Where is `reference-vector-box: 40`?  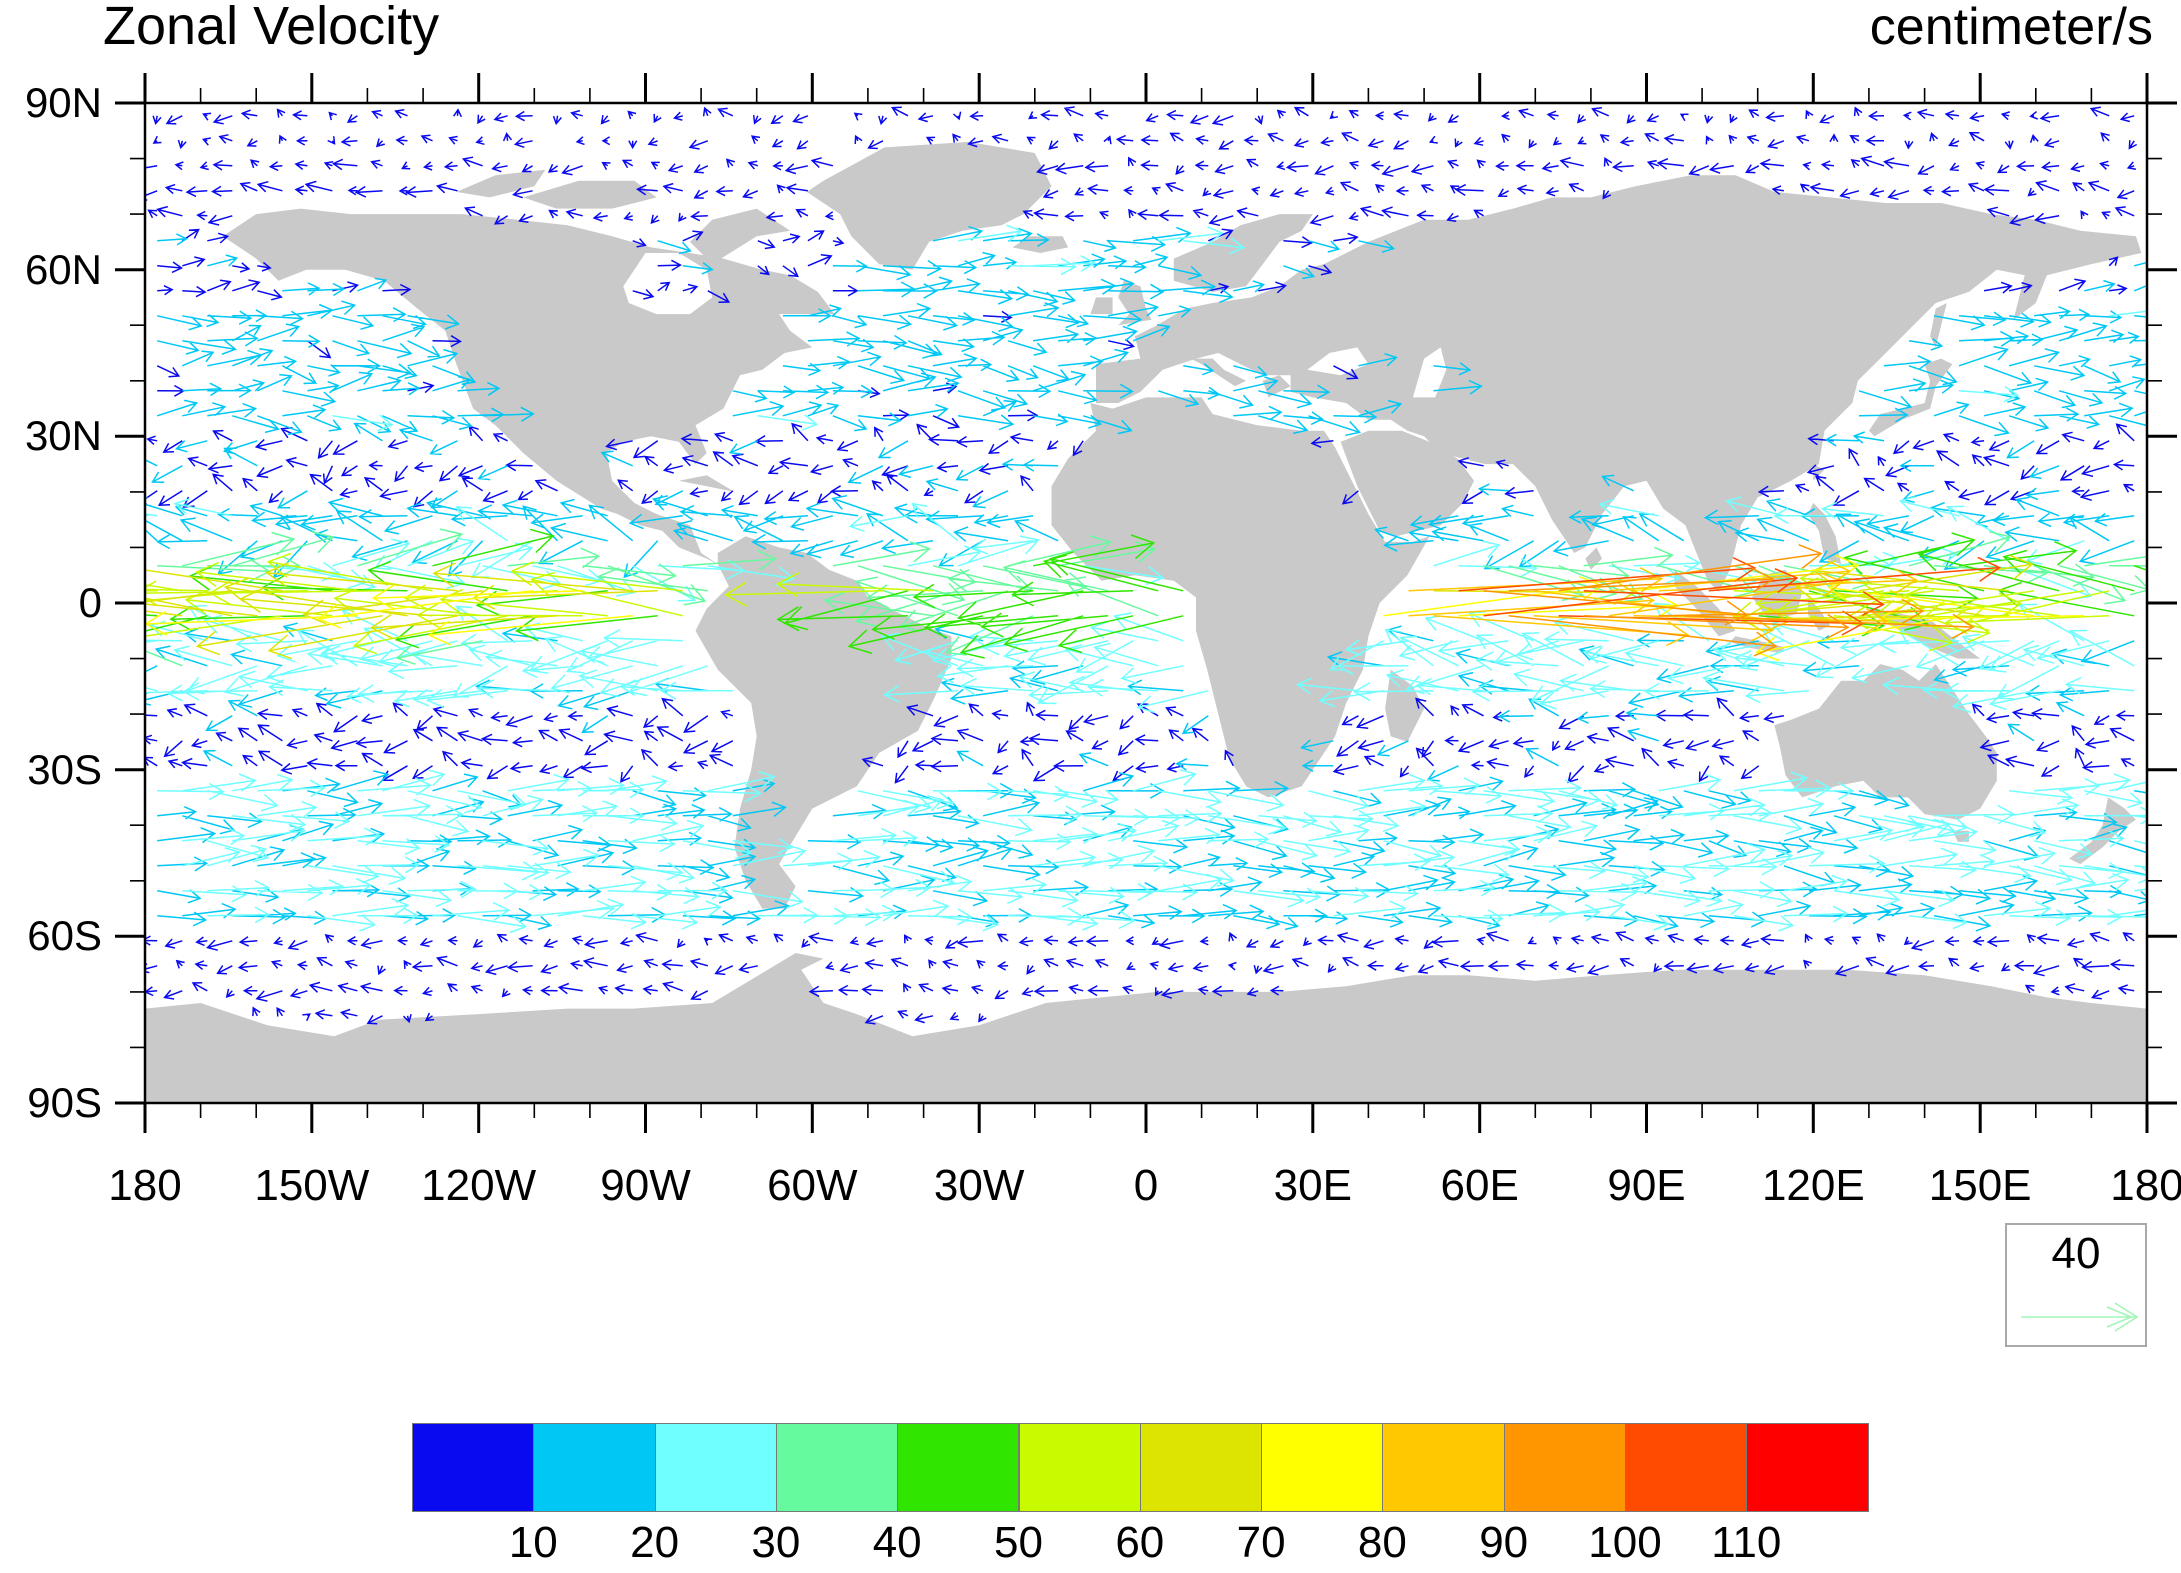 reference-vector-box: 40 is located at coordinates (2076, 1285).